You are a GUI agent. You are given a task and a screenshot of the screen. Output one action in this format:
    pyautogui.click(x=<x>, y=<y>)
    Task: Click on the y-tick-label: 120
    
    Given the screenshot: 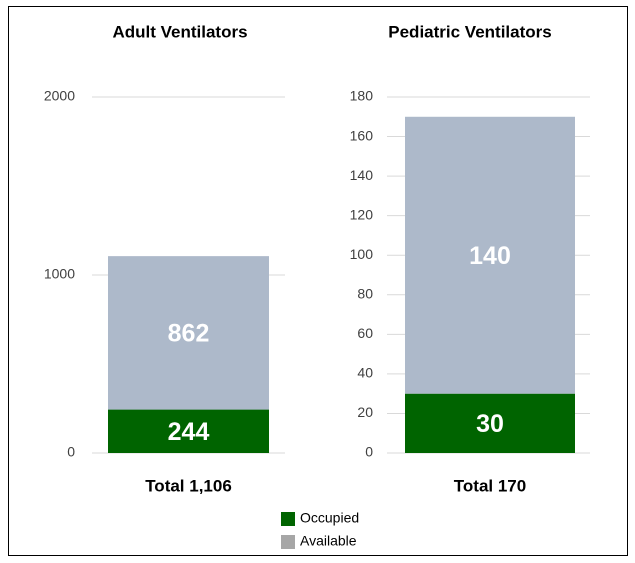 What is the action you would take?
    pyautogui.click(x=362, y=214)
    